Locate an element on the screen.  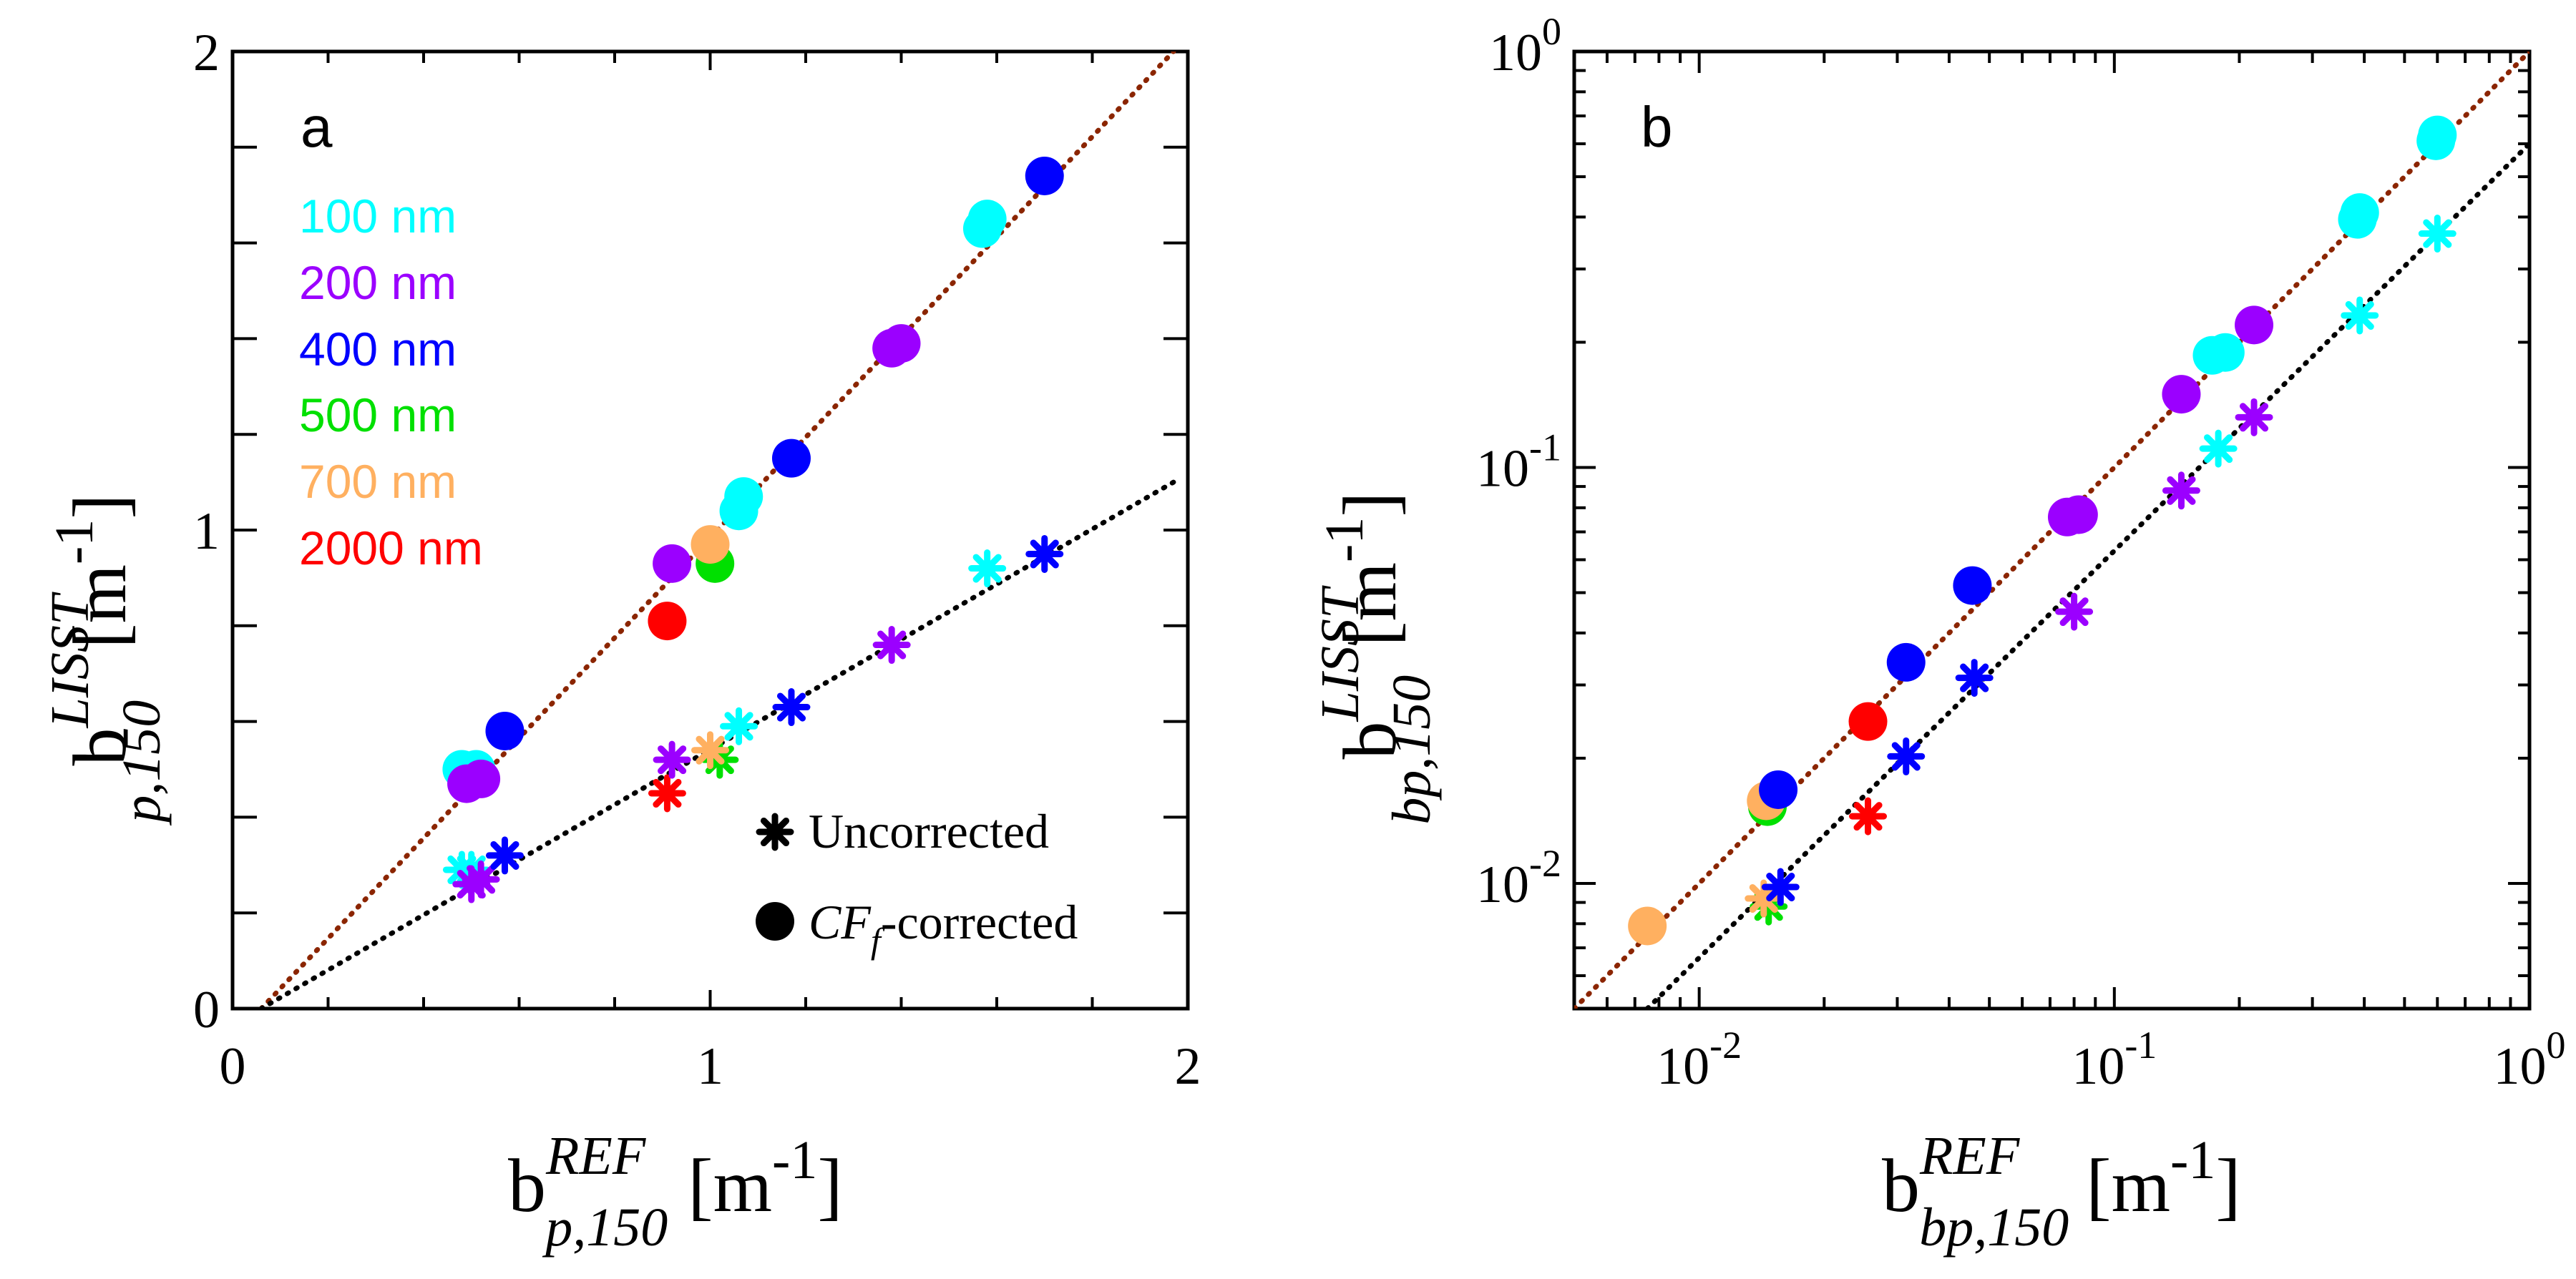
ylabel-close: ] is located at coordinates (1370, 503).